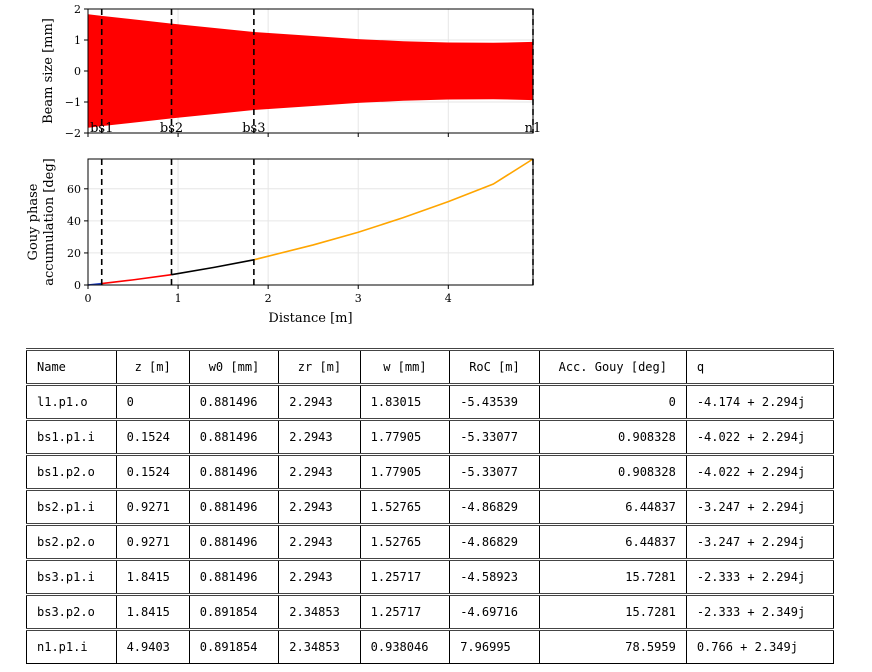 This screenshot has height=672, width=872. Describe the element at coordinates (88, 298) in the screenshot. I see `x-tick-label: 0` at that location.